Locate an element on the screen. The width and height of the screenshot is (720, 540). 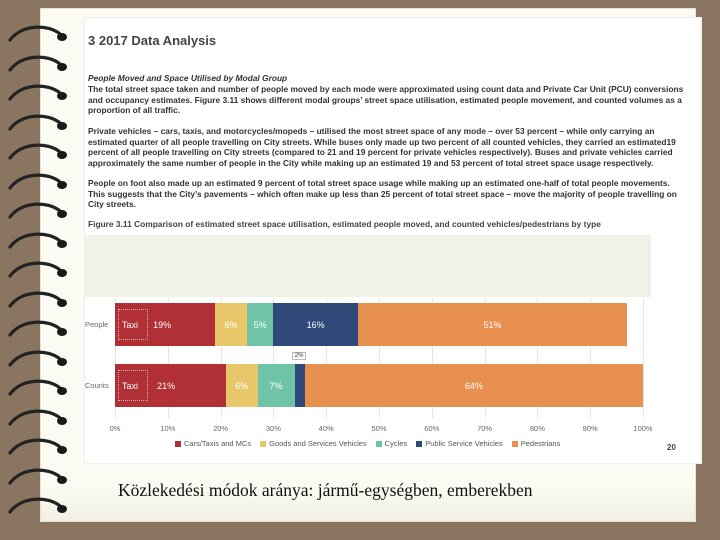
legend-item: Cycles is located at coordinates (391, 443).